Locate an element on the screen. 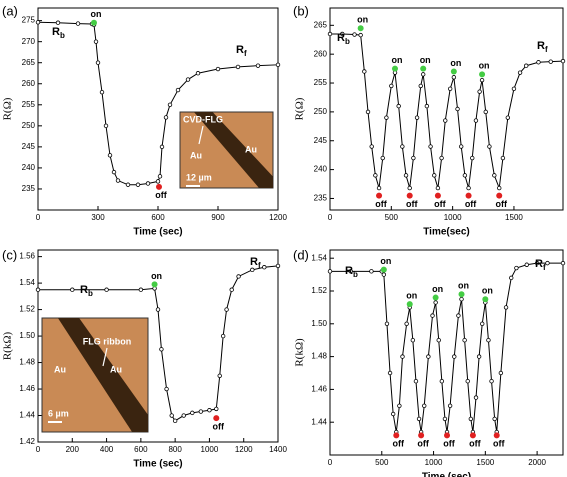 This screenshot has width=567, height=477. x-tick-label: 500 is located at coordinates (392, 217).